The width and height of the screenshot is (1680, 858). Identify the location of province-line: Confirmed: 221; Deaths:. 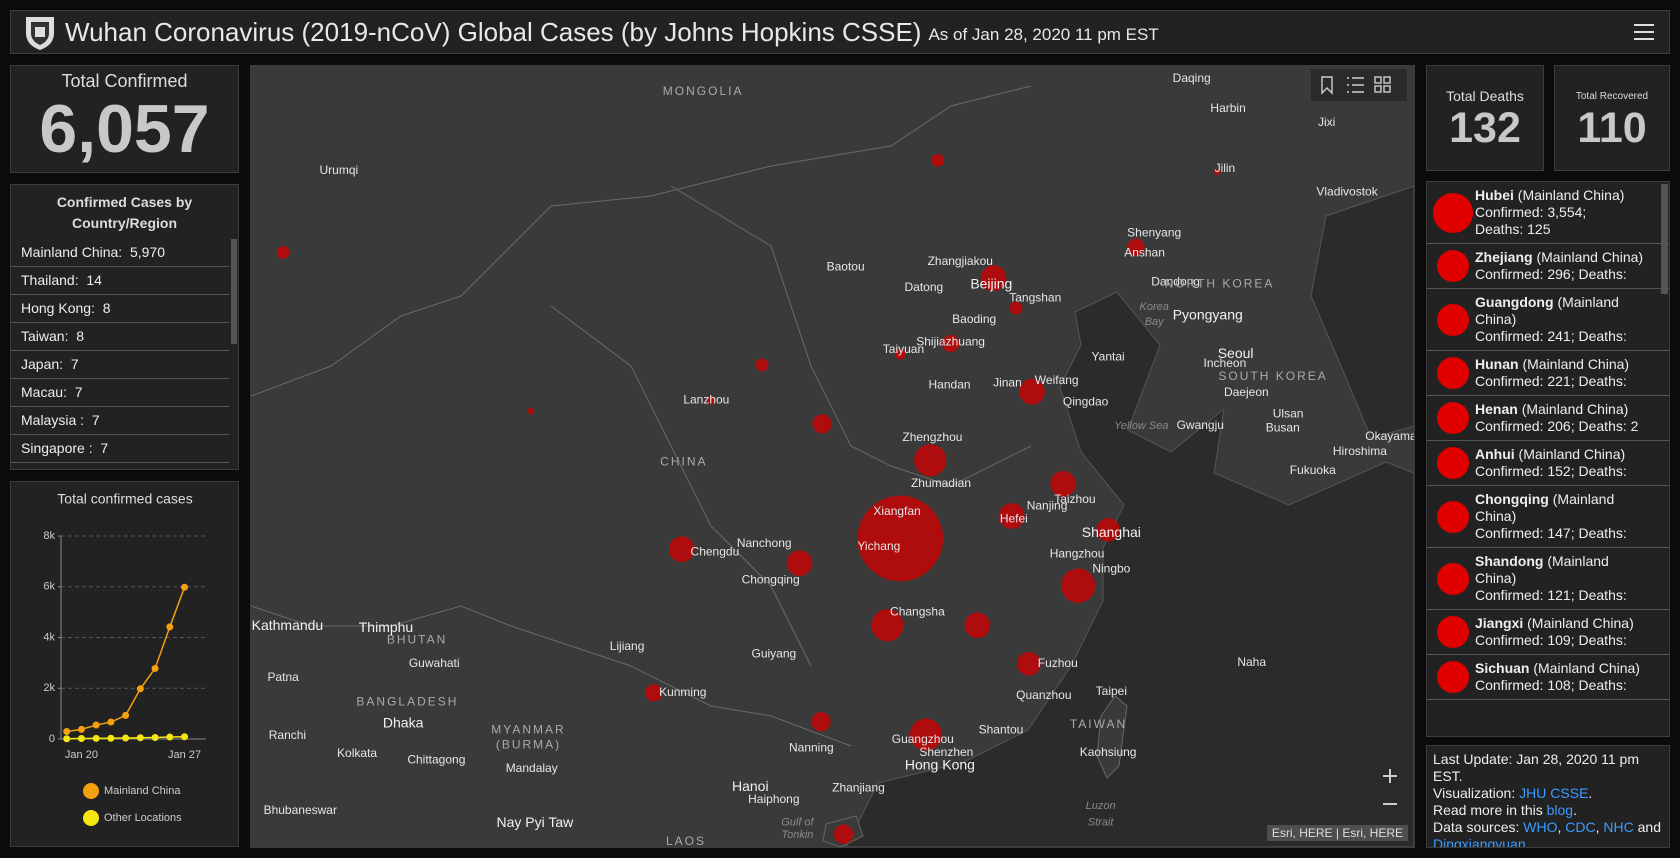
(1551, 381).